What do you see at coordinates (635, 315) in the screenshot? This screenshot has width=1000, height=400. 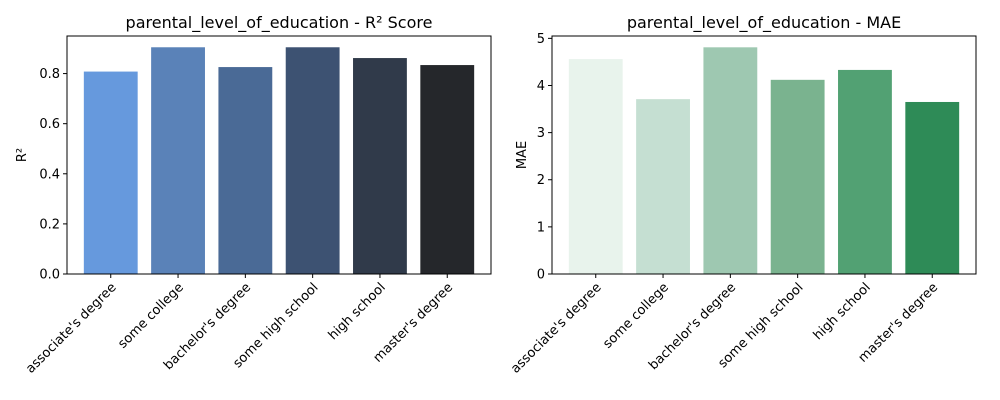 I see `mae-x-tick-label: some college` at bounding box center [635, 315].